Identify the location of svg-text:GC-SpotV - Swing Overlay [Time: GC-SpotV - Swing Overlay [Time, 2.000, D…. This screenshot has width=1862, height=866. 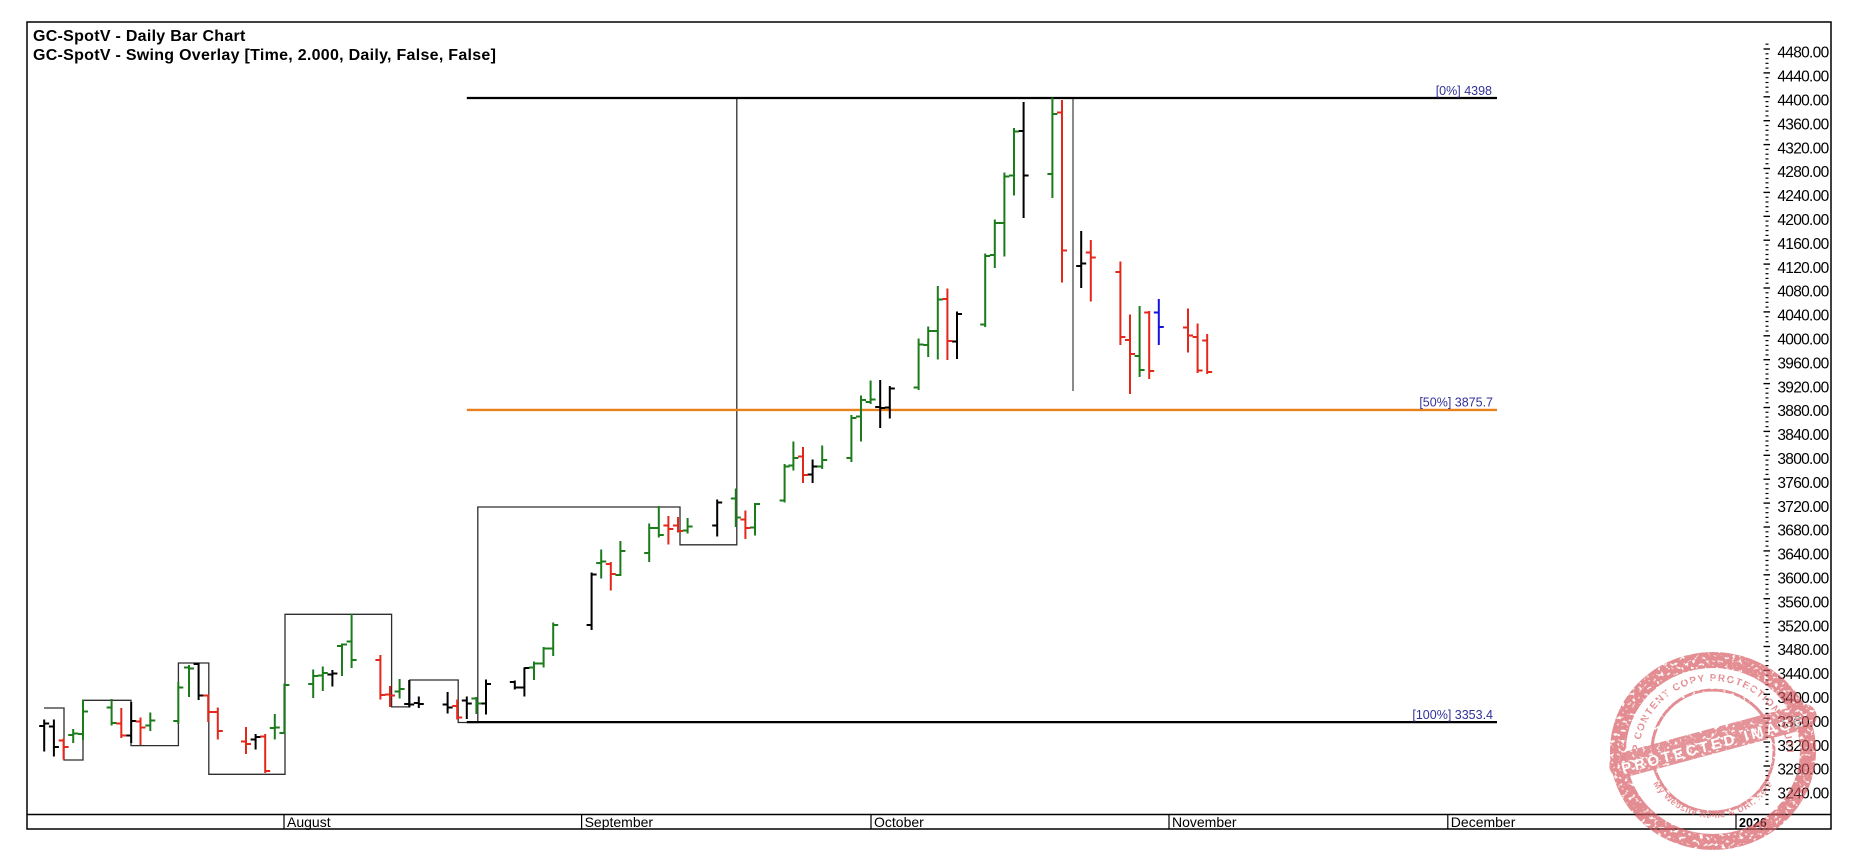
(264, 55).